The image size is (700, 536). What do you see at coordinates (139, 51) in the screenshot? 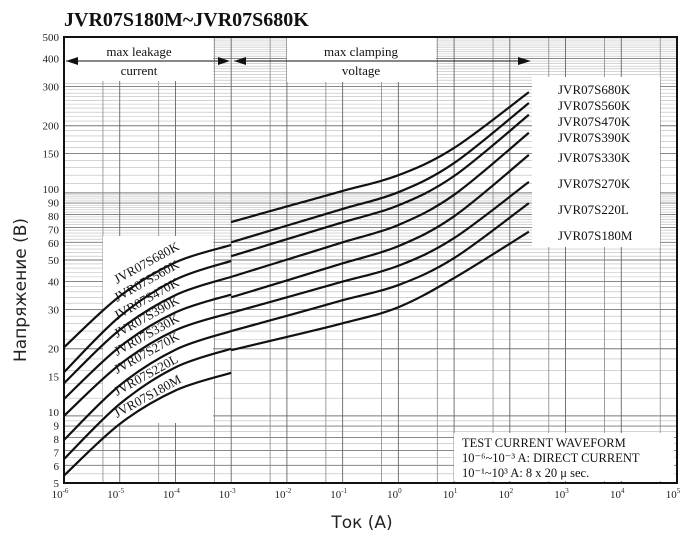
I see `leakage-label-line1: max leakage` at bounding box center [139, 51].